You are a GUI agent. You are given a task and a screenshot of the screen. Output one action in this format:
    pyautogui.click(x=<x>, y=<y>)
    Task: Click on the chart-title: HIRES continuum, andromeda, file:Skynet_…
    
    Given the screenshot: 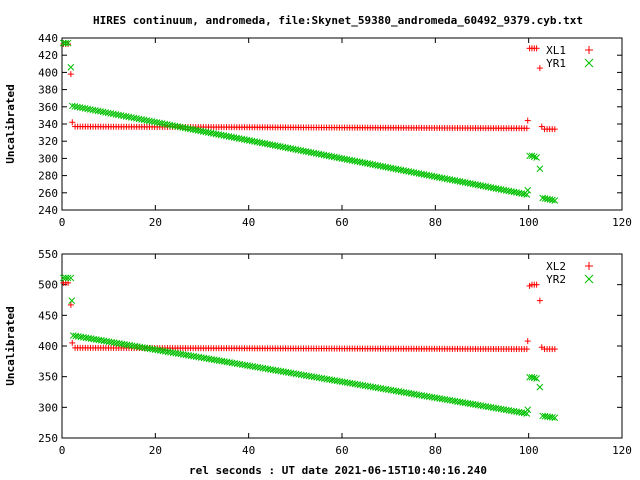 What is the action you would take?
    pyautogui.click(x=338, y=20)
    